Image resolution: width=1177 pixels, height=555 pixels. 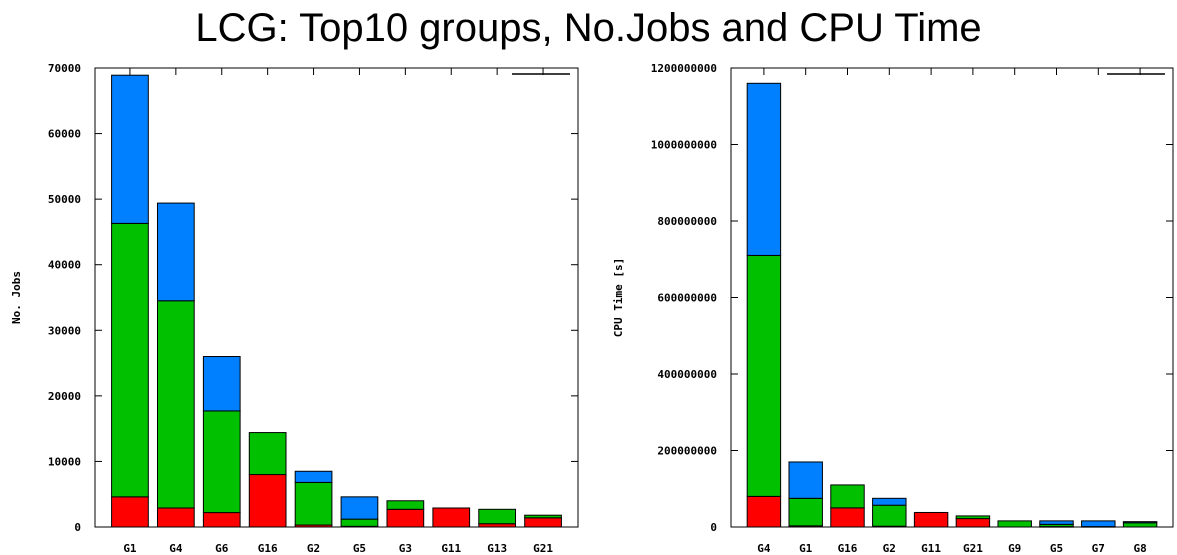 What do you see at coordinates (687, 221) in the screenshot?
I see `y-tick-label: 800000000` at bounding box center [687, 221].